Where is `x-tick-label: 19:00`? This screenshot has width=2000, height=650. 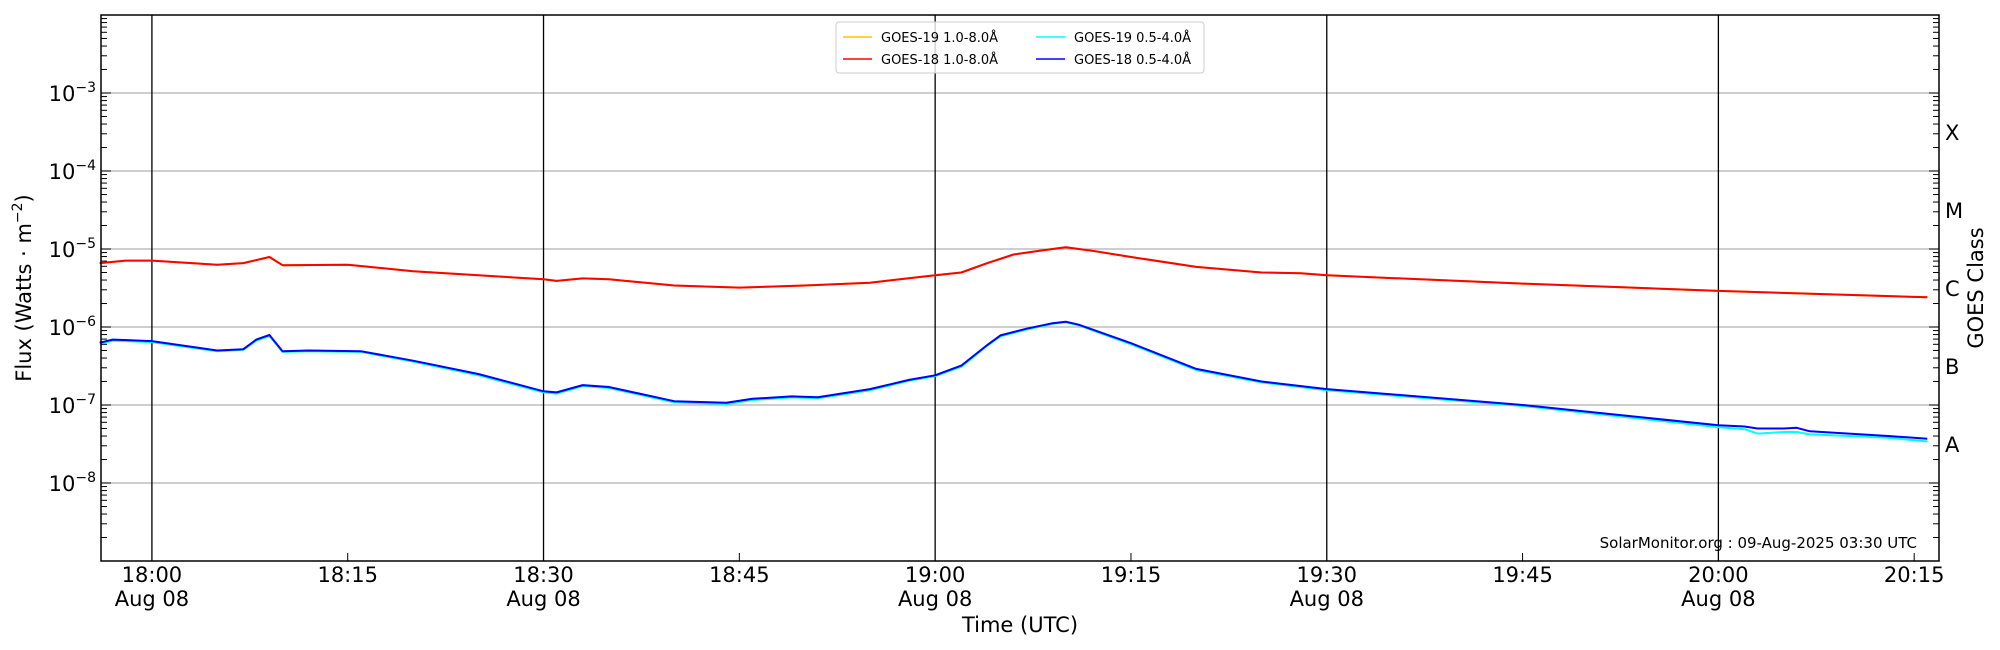 x-tick-label: 19:00 is located at coordinates (935, 575).